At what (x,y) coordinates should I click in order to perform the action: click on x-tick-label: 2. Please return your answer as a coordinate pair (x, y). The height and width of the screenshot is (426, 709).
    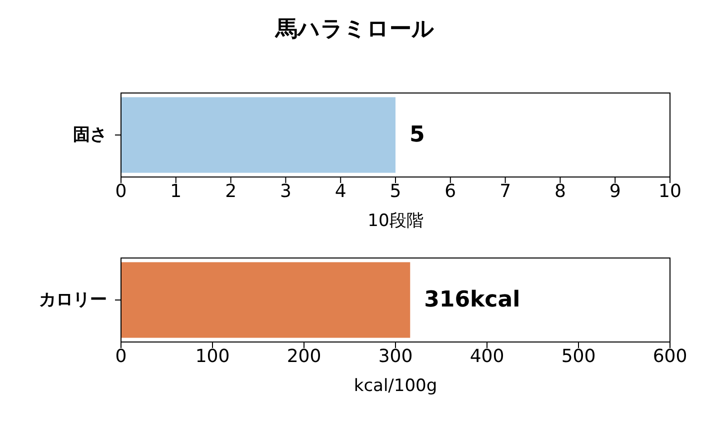
    Looking at the image, I should click on (231, 191).